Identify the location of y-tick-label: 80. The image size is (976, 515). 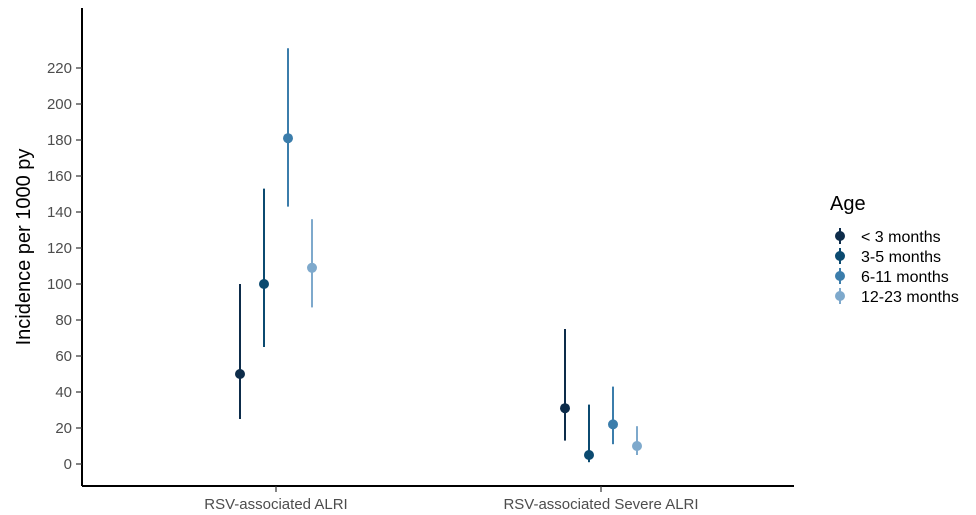
(63, 320).